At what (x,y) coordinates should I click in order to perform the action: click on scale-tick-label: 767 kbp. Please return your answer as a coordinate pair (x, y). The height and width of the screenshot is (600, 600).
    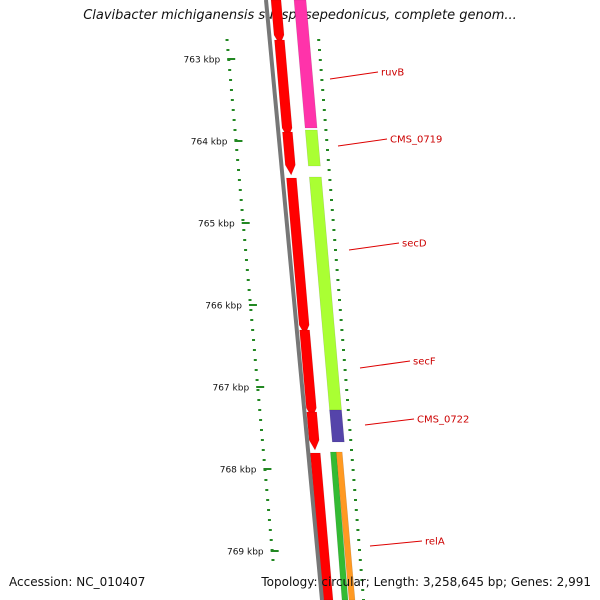
    Looking at the image, I should click on (230, 389).